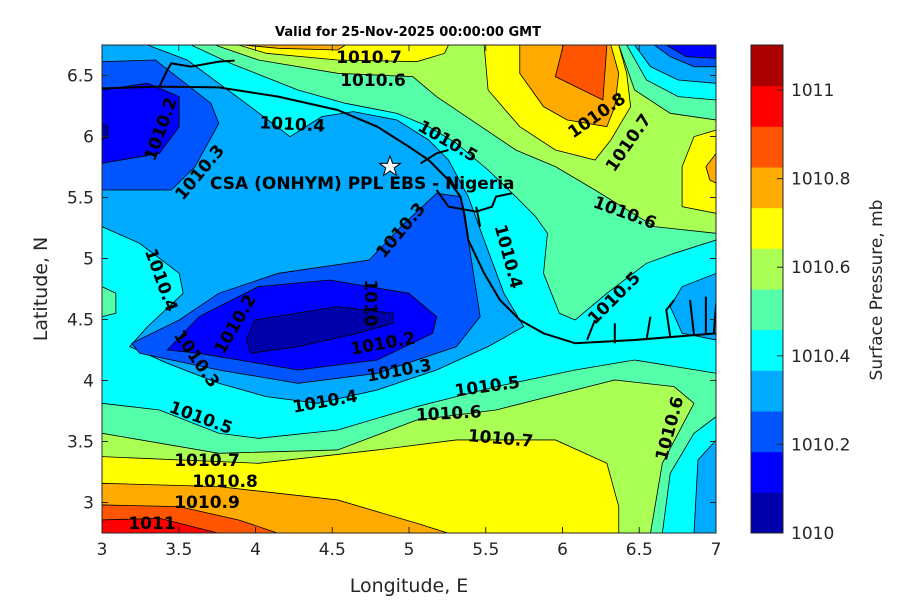  I want to click on contour-label: 1010.4, so click(292, 124).